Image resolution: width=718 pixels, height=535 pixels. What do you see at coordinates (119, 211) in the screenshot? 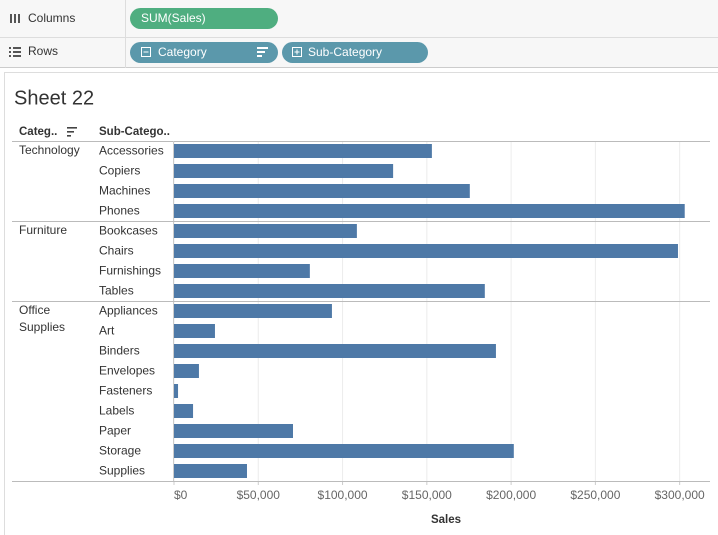
I see `sub-category-label: Phones` at bounding box center [119, 211].